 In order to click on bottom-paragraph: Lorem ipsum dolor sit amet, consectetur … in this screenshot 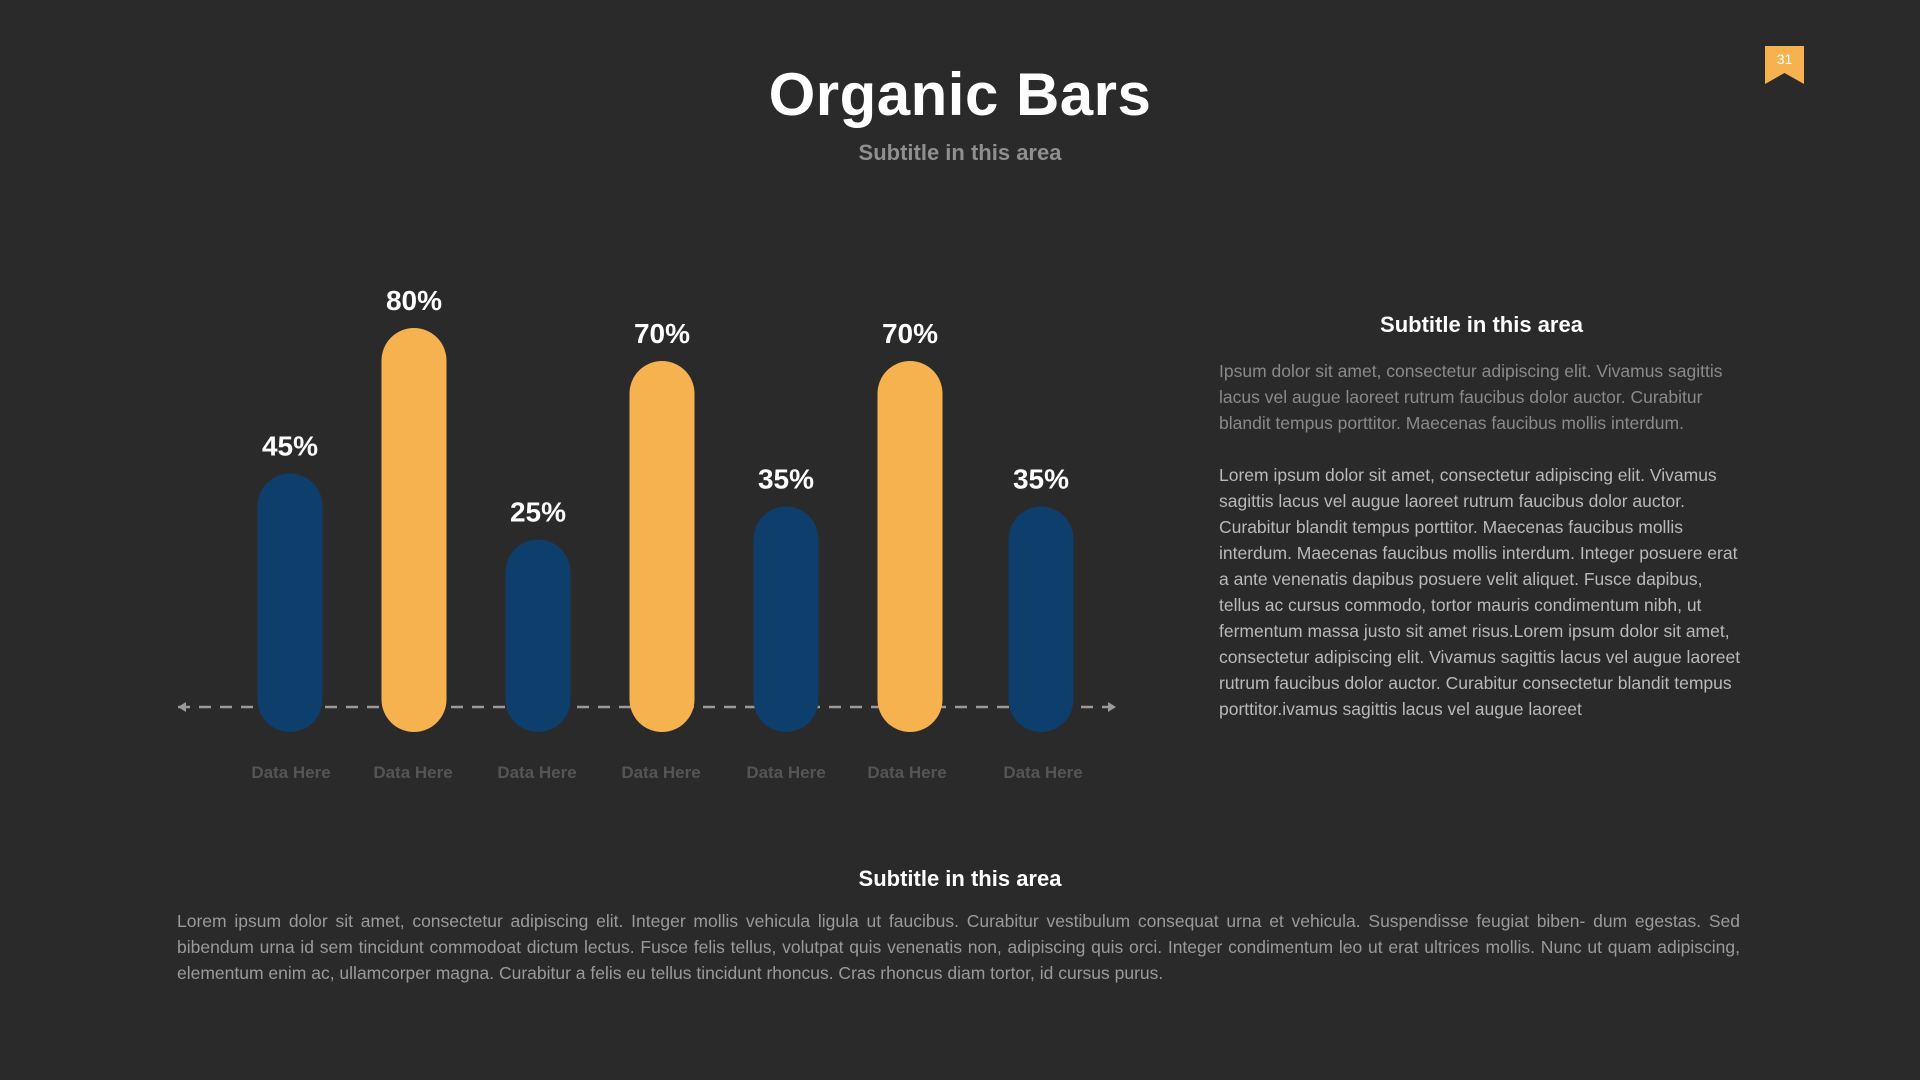, I will do `click(958, 947)`.